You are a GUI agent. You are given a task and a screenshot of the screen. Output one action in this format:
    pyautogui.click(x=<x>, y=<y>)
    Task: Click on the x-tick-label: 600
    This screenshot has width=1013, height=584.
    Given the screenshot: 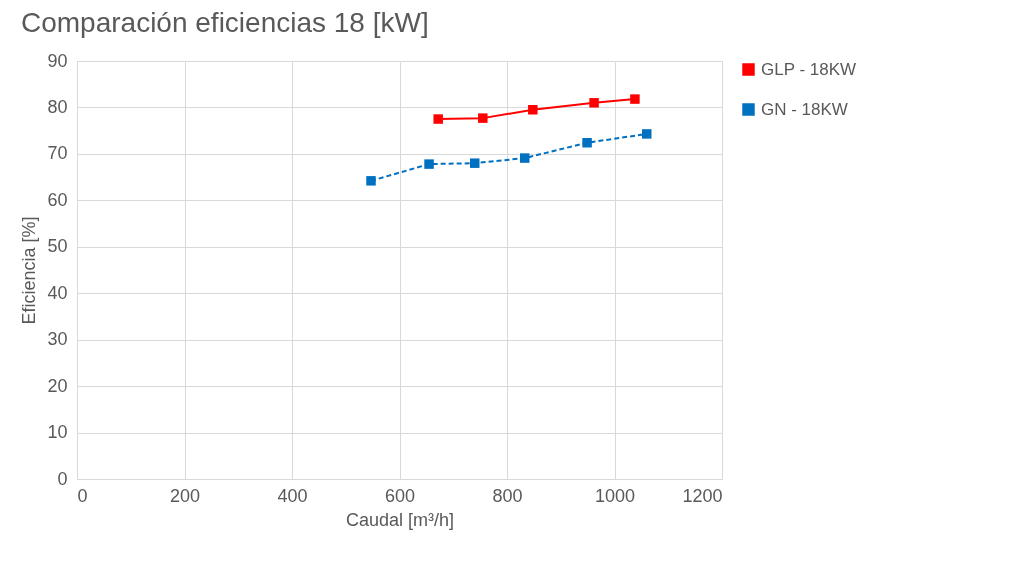 What is the action you would take?
    pyautogui.click(x=400, y=495)
    